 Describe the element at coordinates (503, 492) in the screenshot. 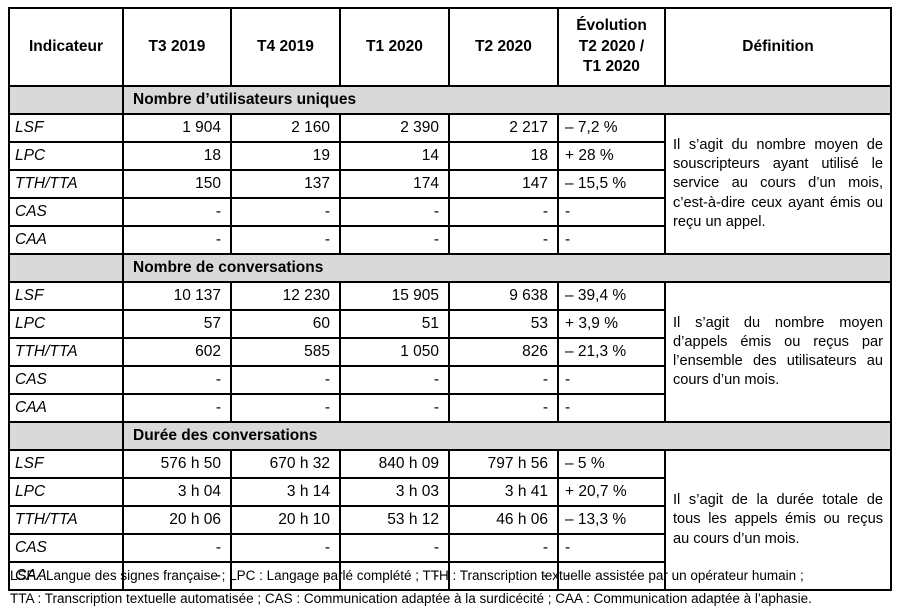

I see `value-cell: 3 h 41` at that location.